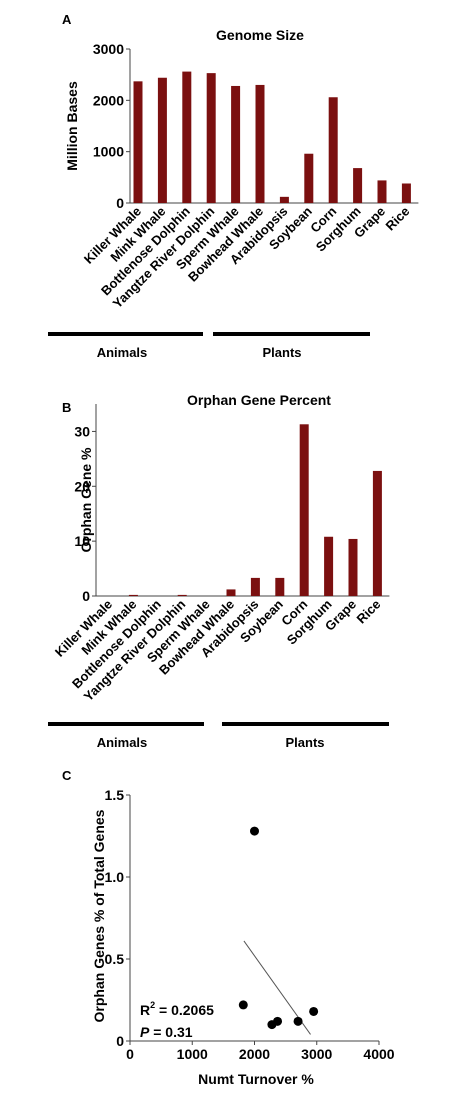 This screenshot has width=474, height=1101. I want to click on panel-b-letter: B, so click(66, 407).